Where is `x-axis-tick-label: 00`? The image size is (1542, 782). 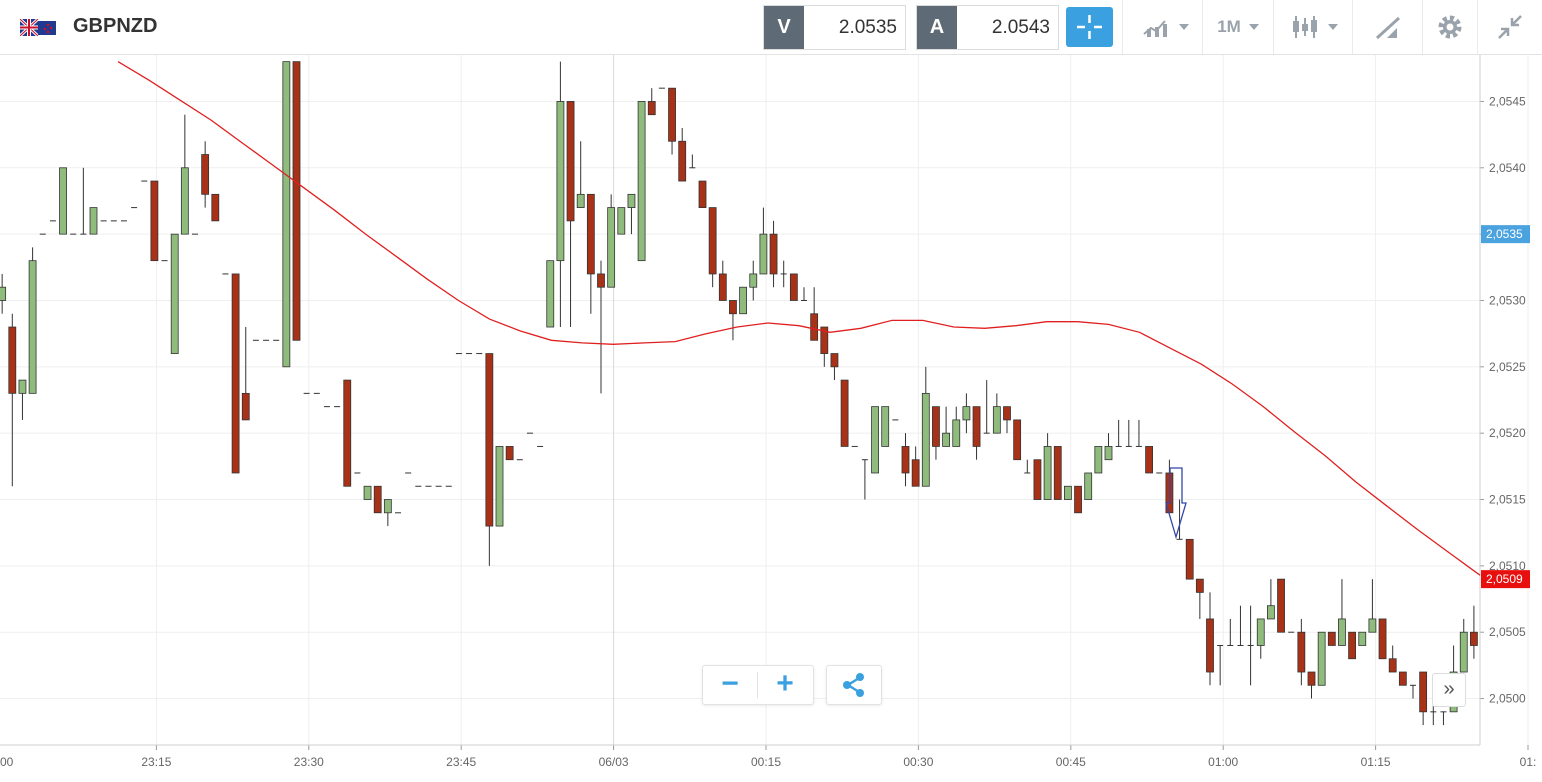
x-axis-tick-label: 00 is located at coordinates (7, 762).